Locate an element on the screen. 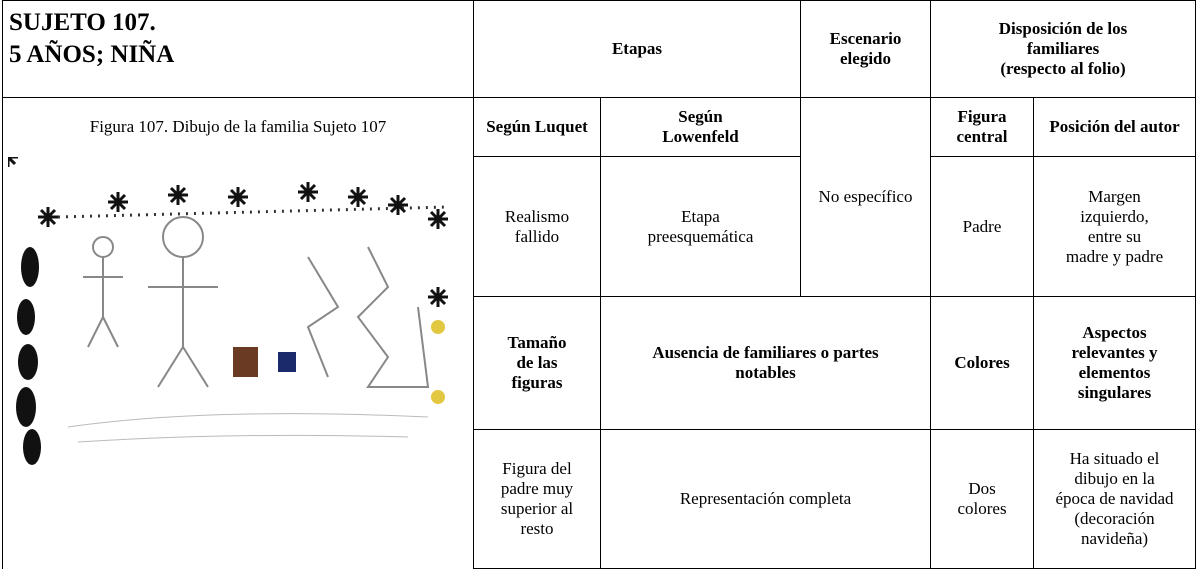  luquet-header: Según Luquet is located at coordinates (537, 127).